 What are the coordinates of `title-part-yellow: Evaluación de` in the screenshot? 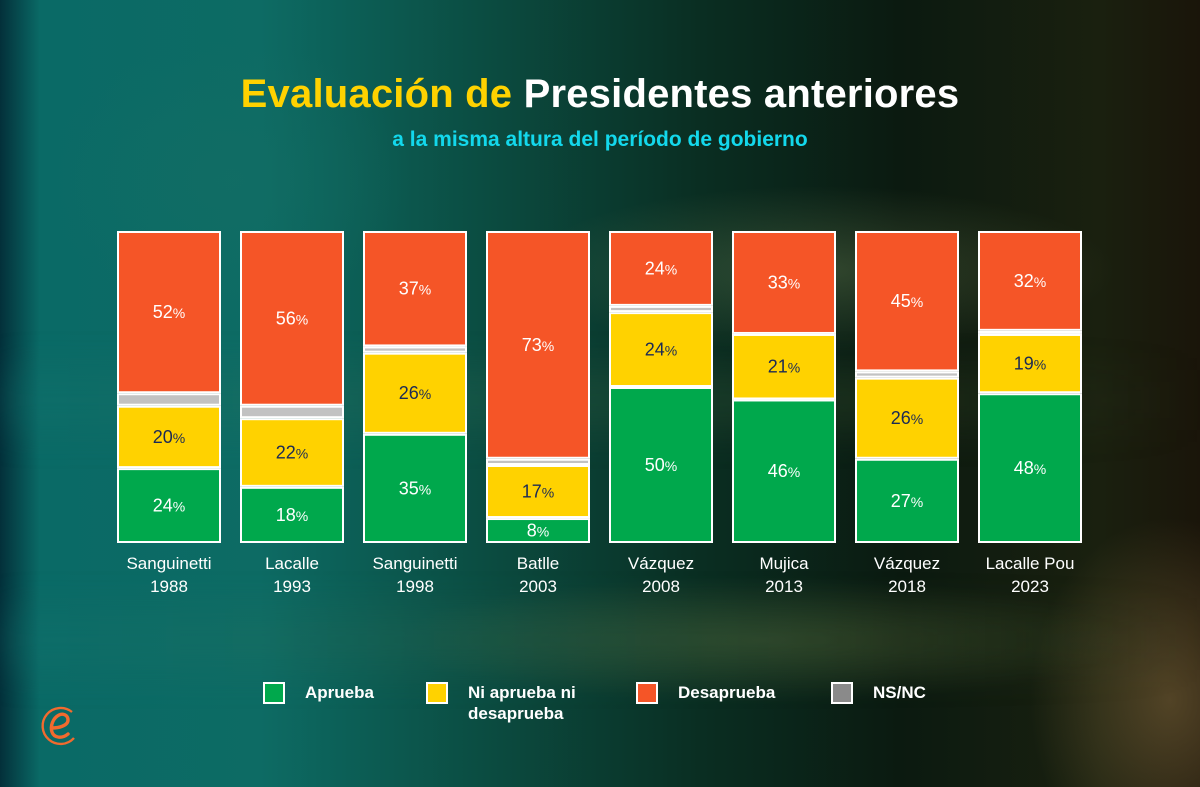 It's located at (376, 94).